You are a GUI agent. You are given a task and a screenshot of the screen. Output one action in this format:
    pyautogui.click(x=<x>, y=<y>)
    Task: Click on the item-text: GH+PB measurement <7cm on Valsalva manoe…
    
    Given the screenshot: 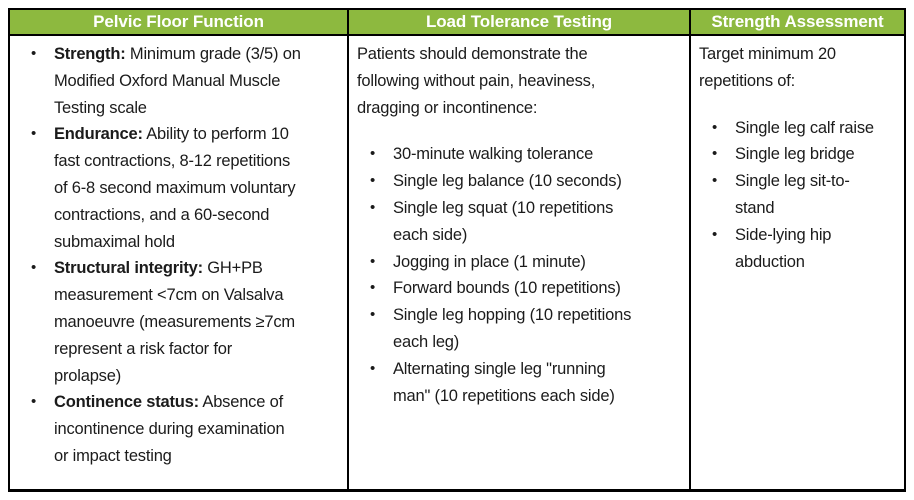 What is the action you would take?
    pyautogui.click(x=174, y=322)
    